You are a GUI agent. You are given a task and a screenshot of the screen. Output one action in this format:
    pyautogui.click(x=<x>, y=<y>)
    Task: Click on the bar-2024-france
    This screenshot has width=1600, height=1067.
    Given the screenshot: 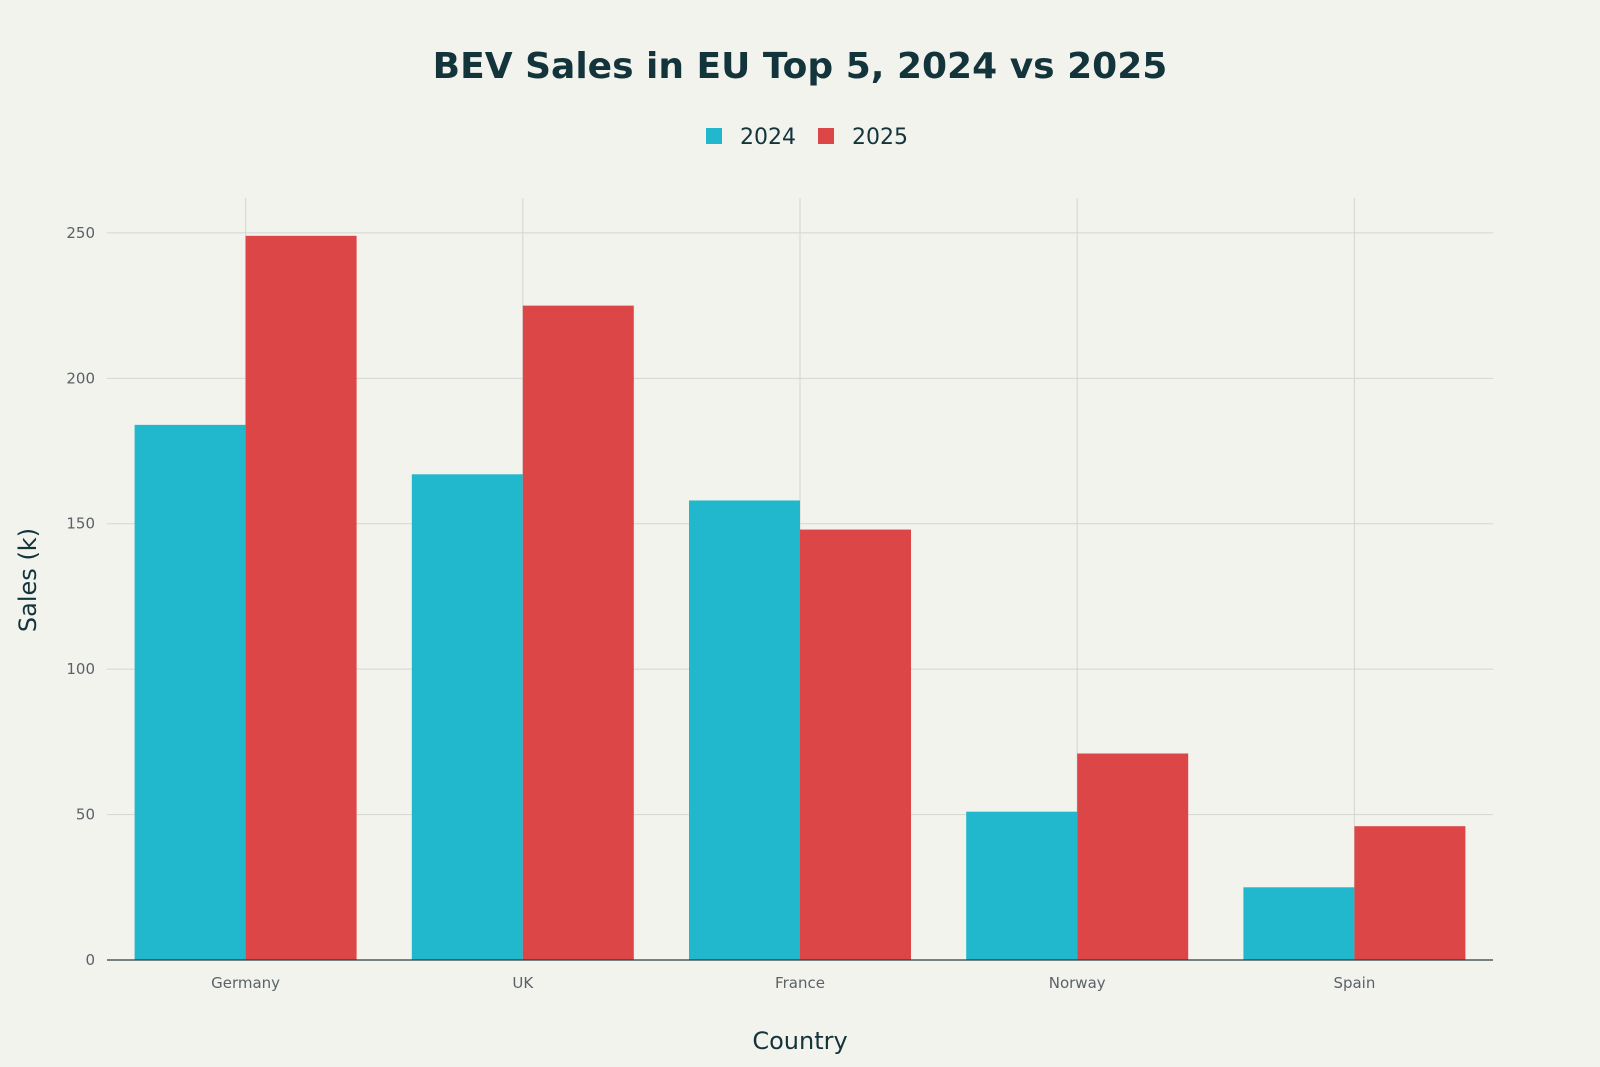 What is the action you would take?
    pyautogui.click(x=744, y=730)
    